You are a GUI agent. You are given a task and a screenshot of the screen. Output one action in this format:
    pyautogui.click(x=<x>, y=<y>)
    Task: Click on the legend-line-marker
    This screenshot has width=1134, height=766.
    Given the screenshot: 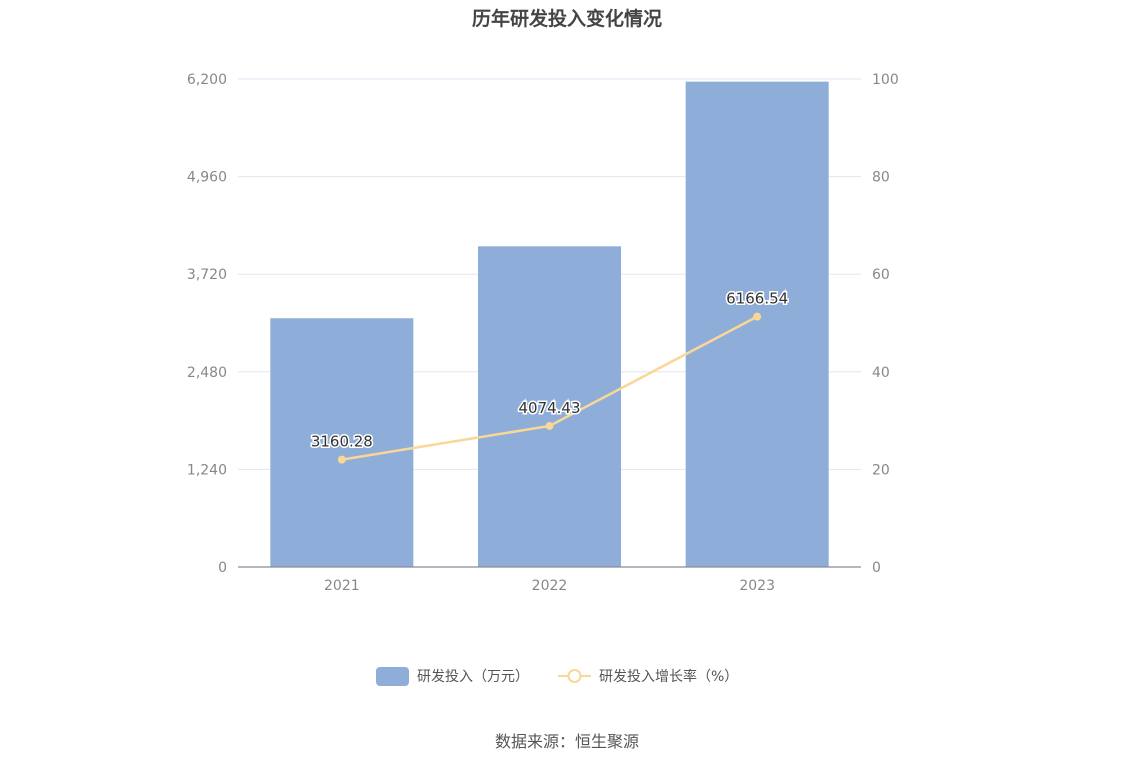 What is the action you would take?
    pyautogui.click(x=574, y=676)
    